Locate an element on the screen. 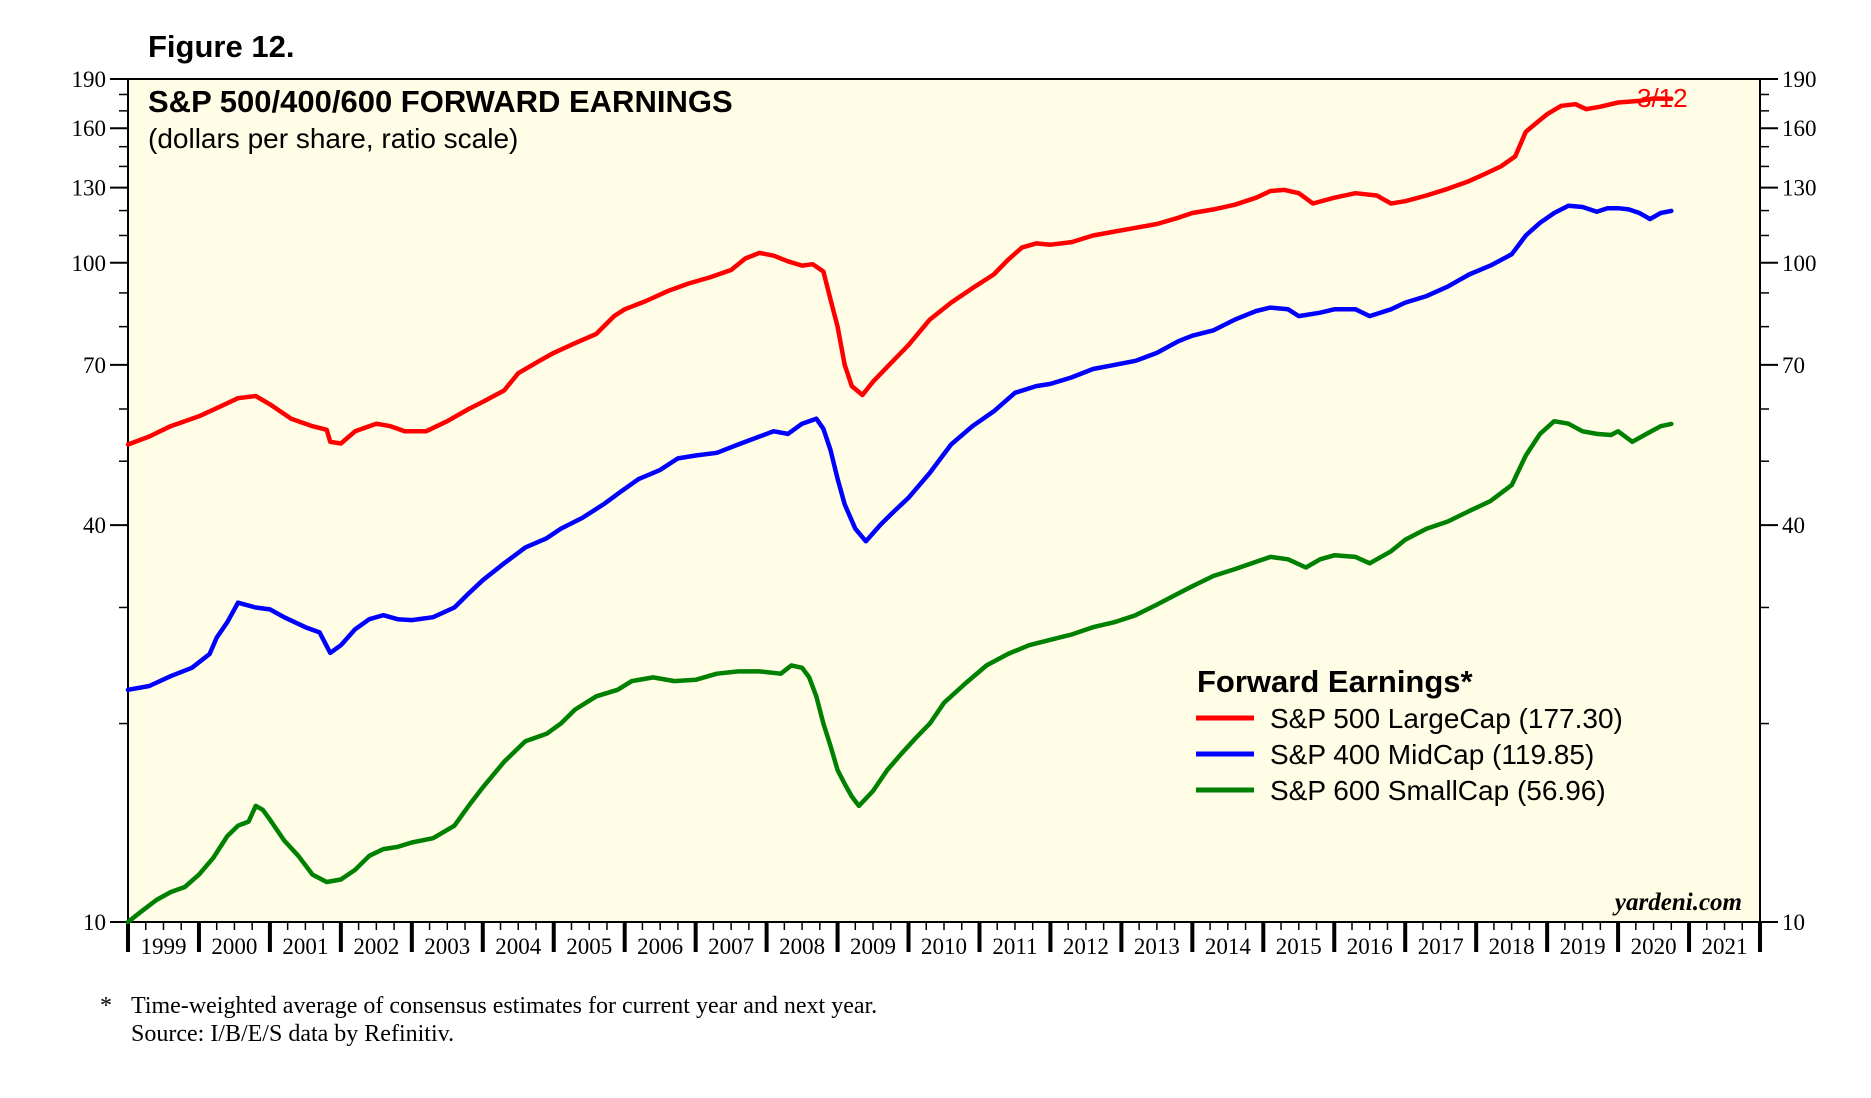  x-tick-label: 2004 is located at coordinates (518, 946).